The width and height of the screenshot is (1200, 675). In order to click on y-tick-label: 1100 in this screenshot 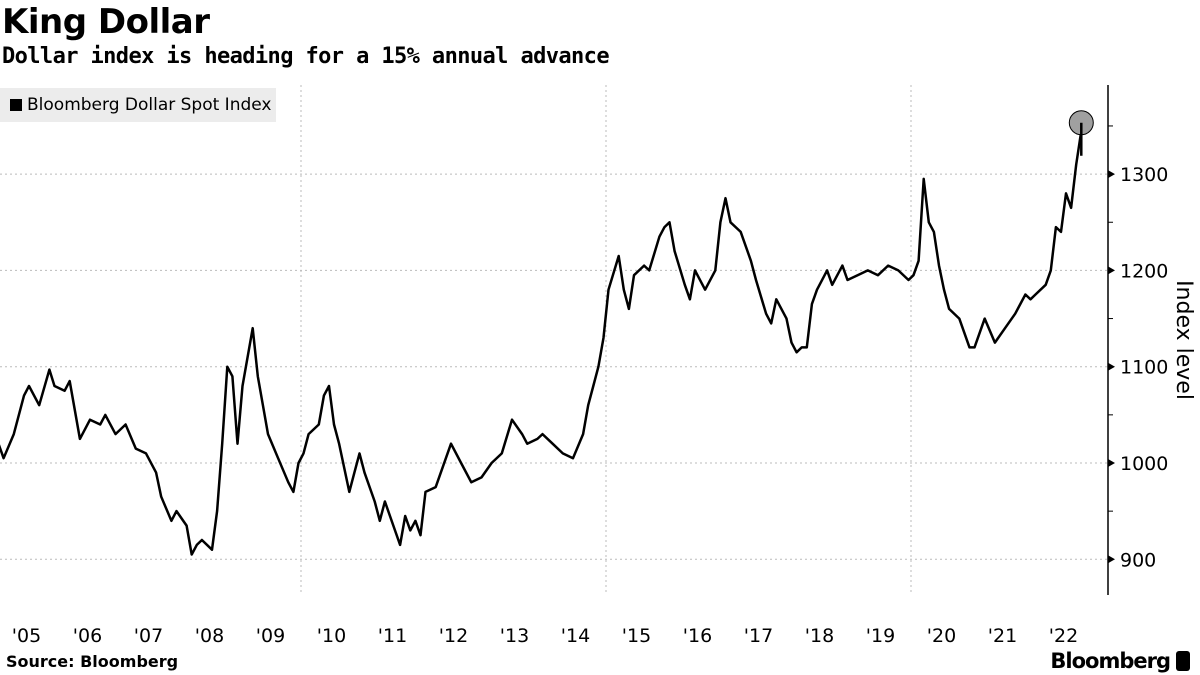, I will do `click(1144, 368)`.